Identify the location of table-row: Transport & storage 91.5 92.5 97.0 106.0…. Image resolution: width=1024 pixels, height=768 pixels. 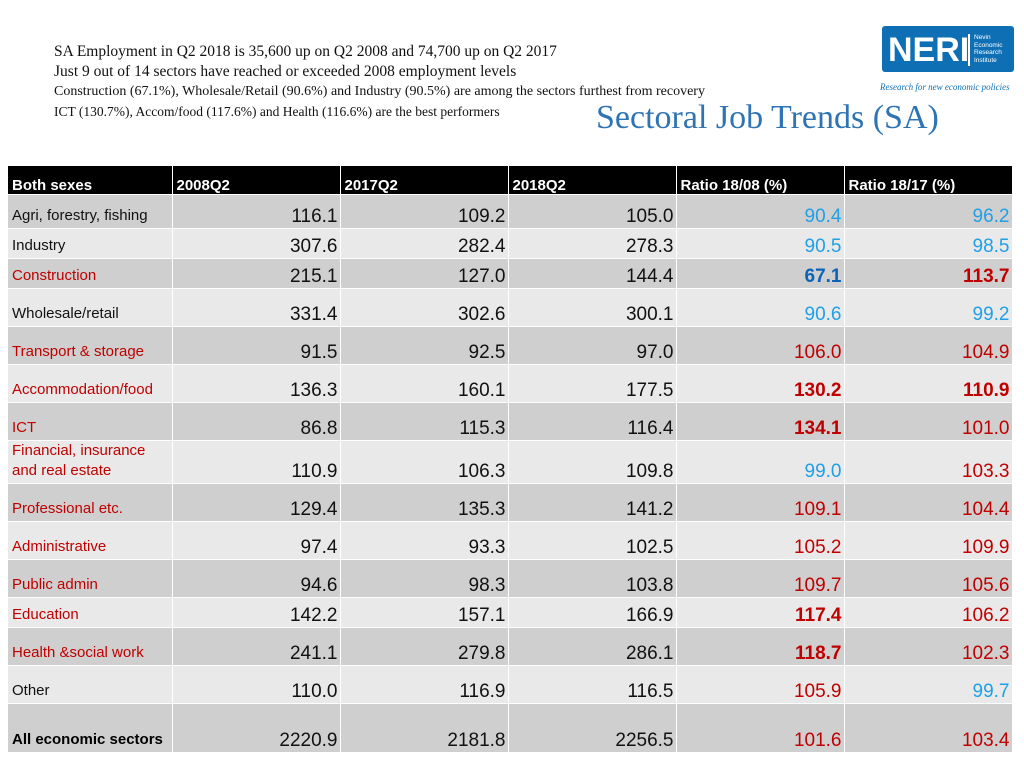
(510, 345).